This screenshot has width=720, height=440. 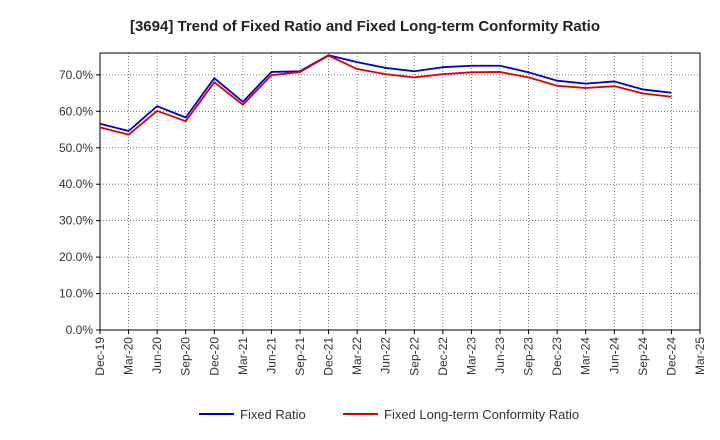 I want to click on y-tick-label: 70.0%, so click(x=76, y=75).